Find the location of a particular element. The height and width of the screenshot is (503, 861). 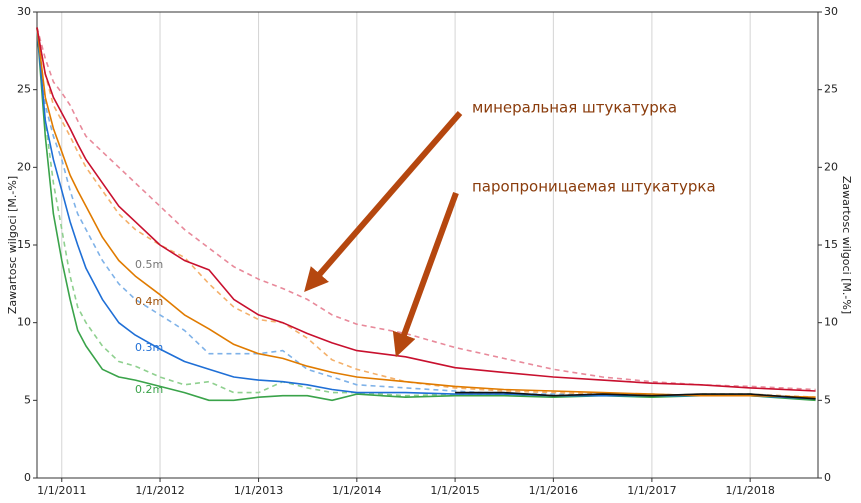

annotation: 0.4m is located at coordinates (149, 301).